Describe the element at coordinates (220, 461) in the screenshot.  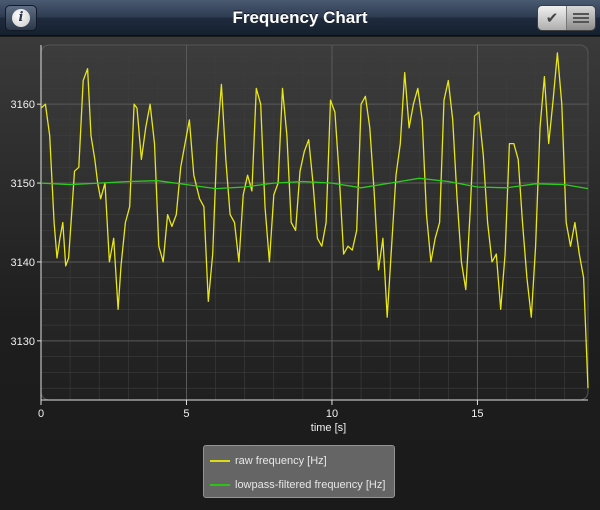
I see `legend-swatch-raw` at that location.